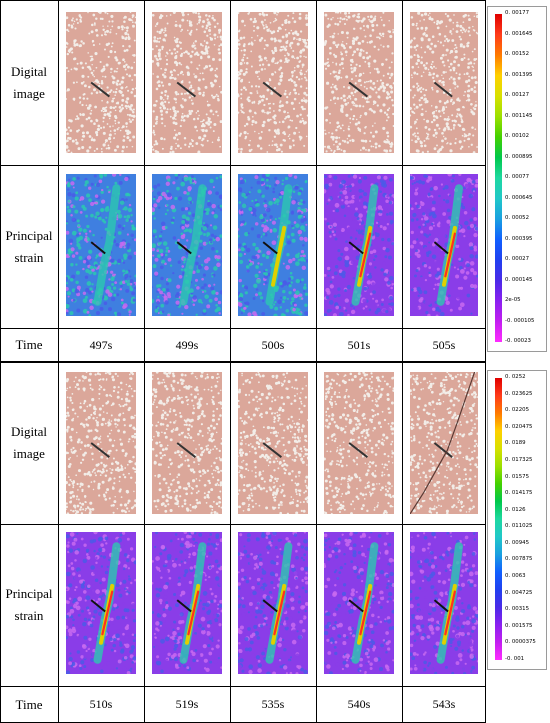 The height and width of the screenshot is (723, 550). Describe the element at coordinates (29, 344) in the screenshot. I see `label-time-top: Time` at that location.